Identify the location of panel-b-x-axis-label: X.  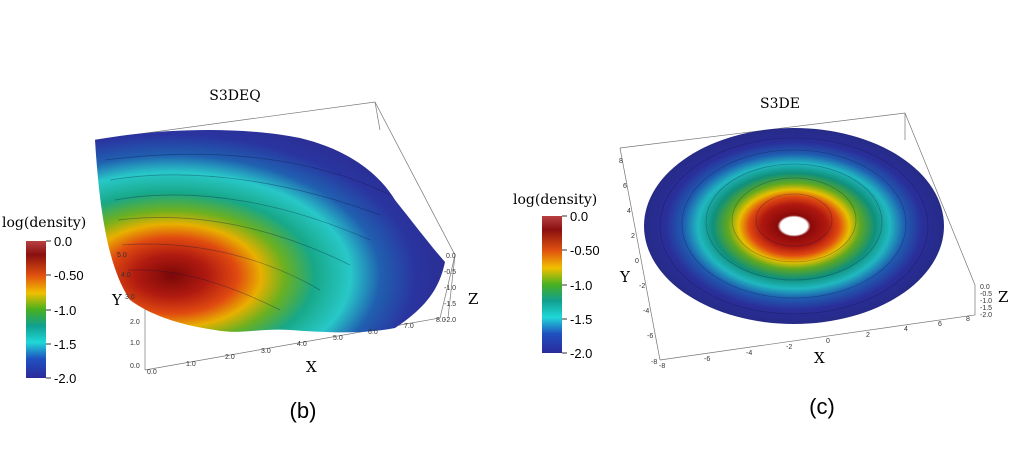
(311, 367).